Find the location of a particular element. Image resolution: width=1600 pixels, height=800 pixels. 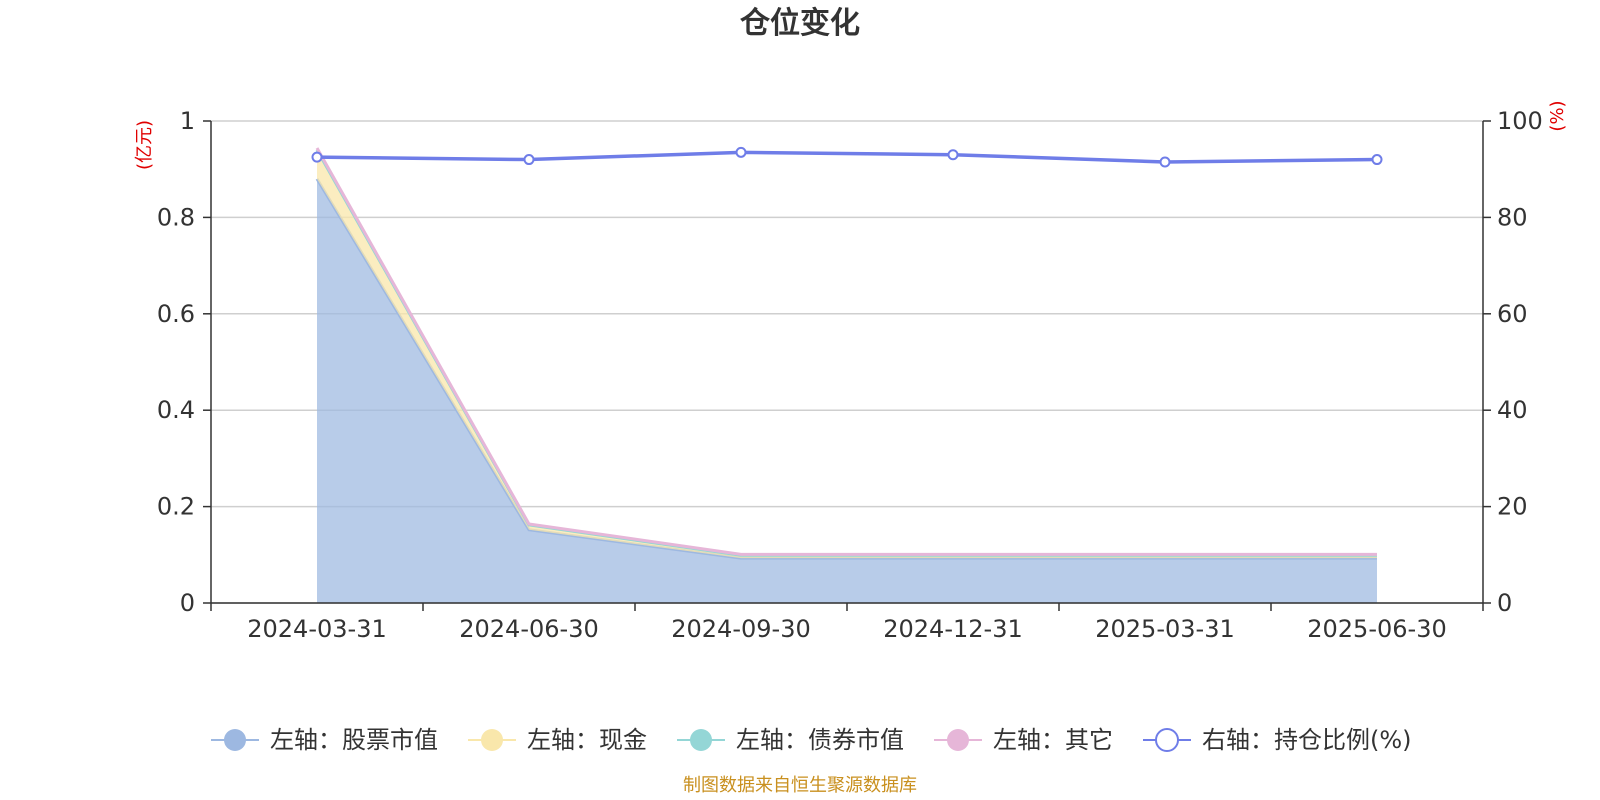

legend-item-0: 左轴：股票市值 is located at coordinates (324, 740).